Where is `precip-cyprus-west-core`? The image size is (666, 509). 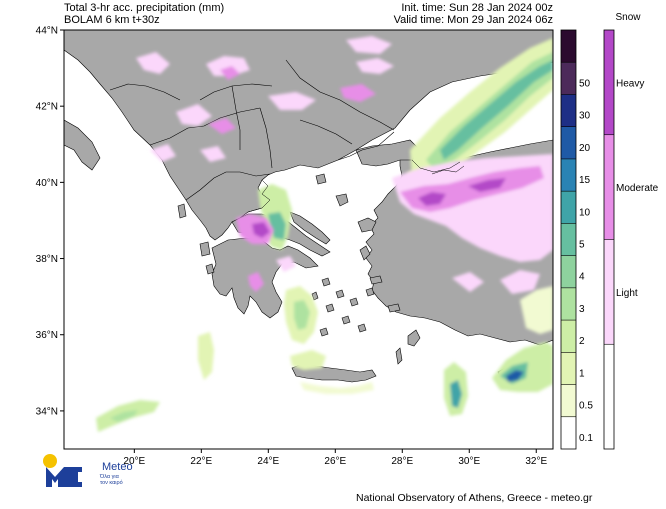
precip-cyprus-west-core is located at coordinates (456, 394).